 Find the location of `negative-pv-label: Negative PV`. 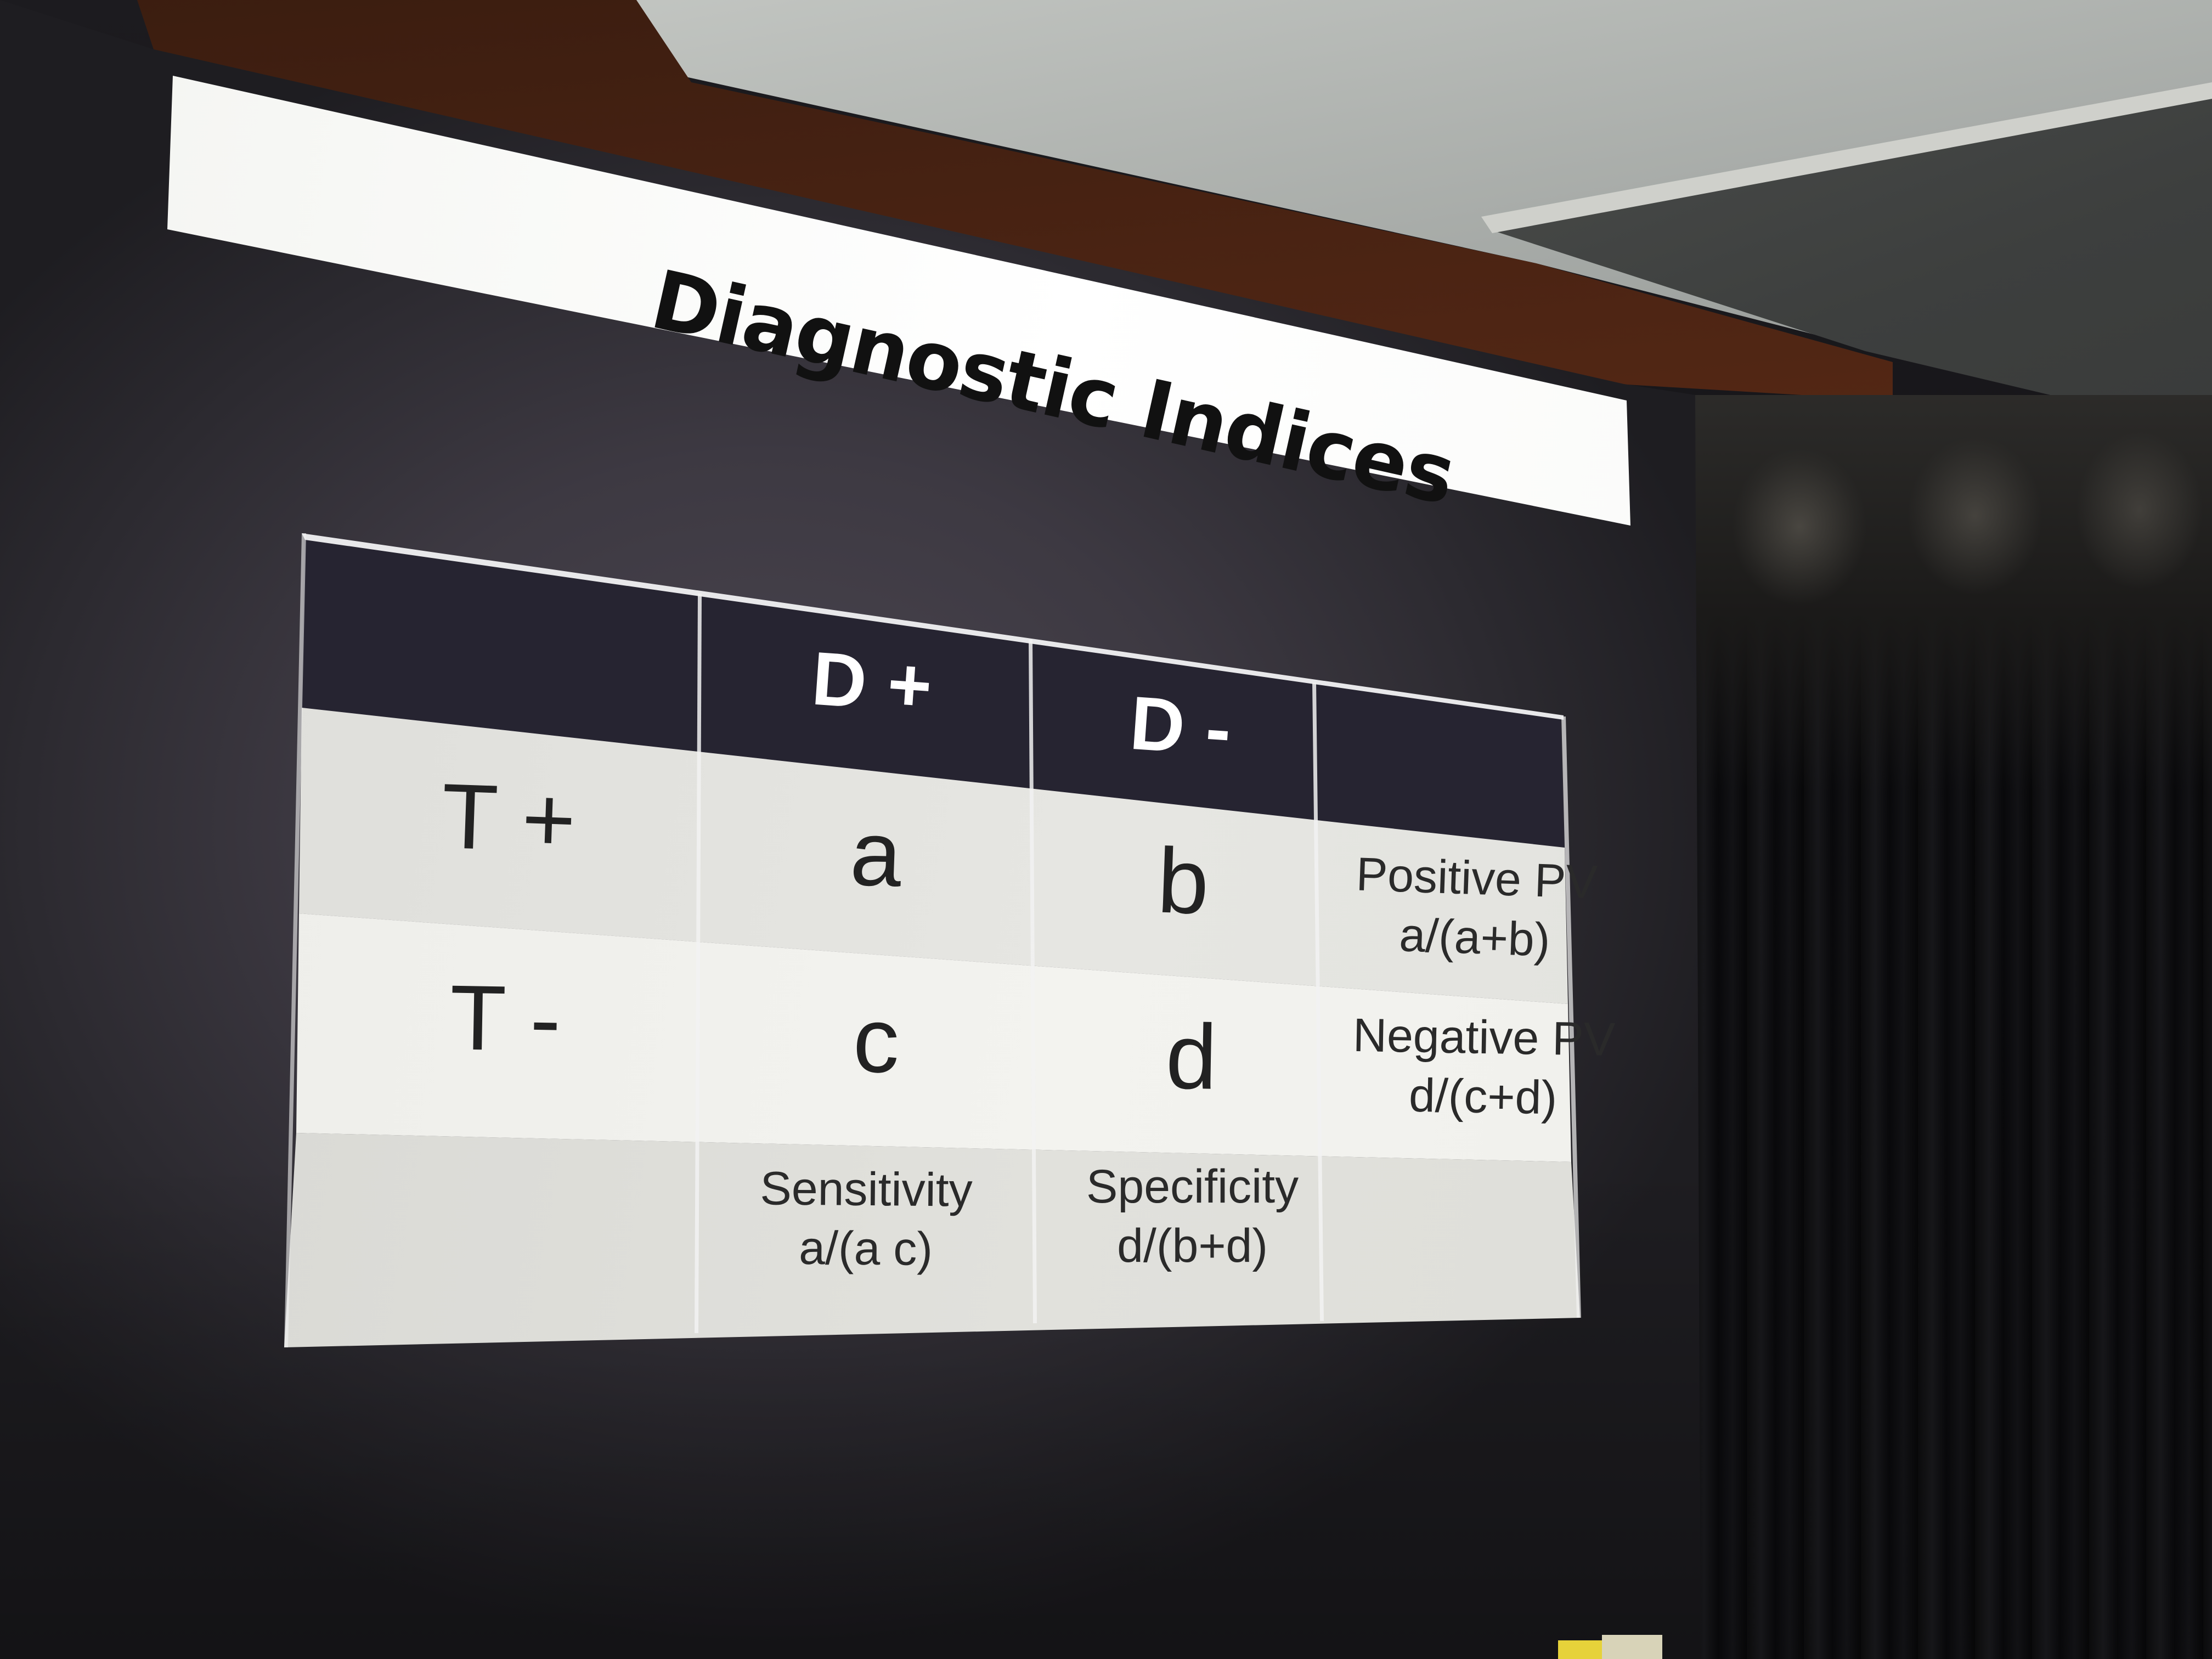

negative-pv-label: Negative PV is located at coordinates (1484, 1037).